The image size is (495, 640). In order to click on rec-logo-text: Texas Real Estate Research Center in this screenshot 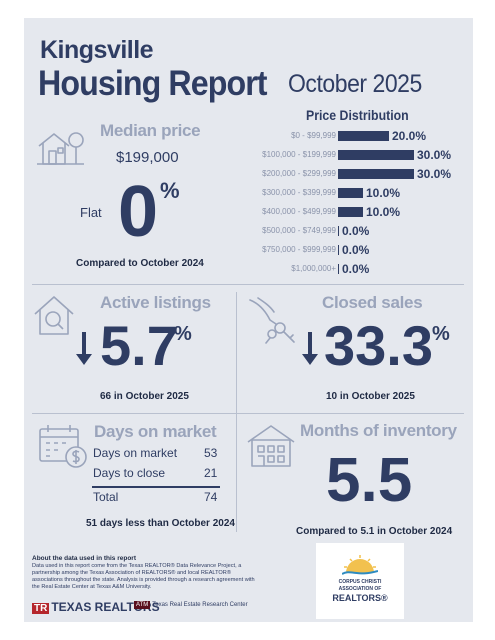, I will do `click(200, 605)`.